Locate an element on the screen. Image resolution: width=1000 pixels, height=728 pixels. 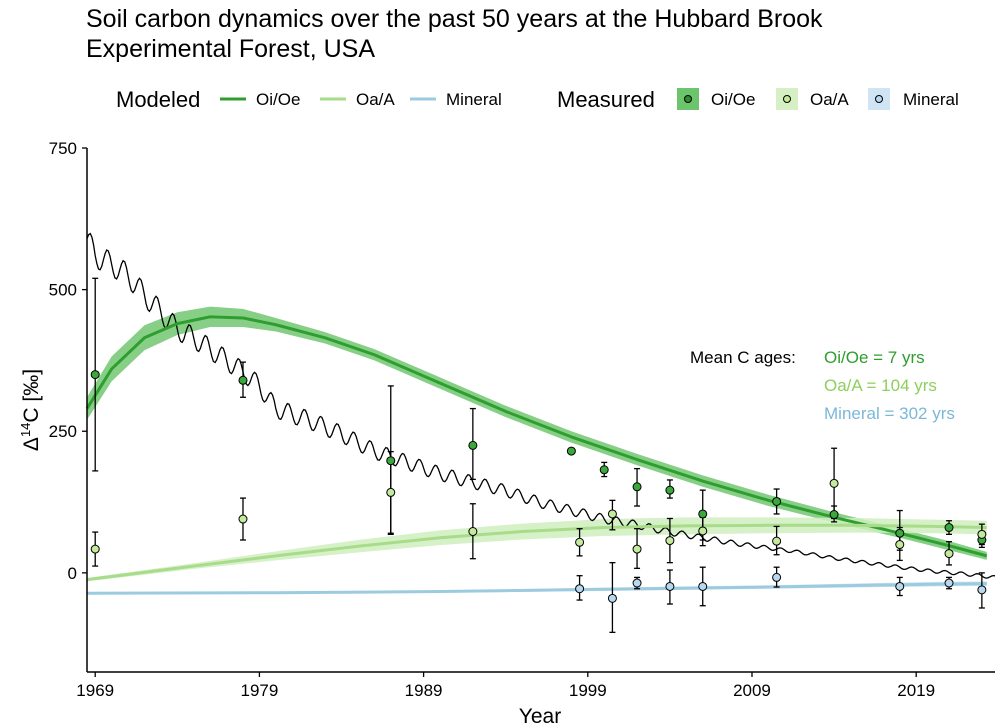
y-tick-label: 500 is located at coordinates (63, 290).